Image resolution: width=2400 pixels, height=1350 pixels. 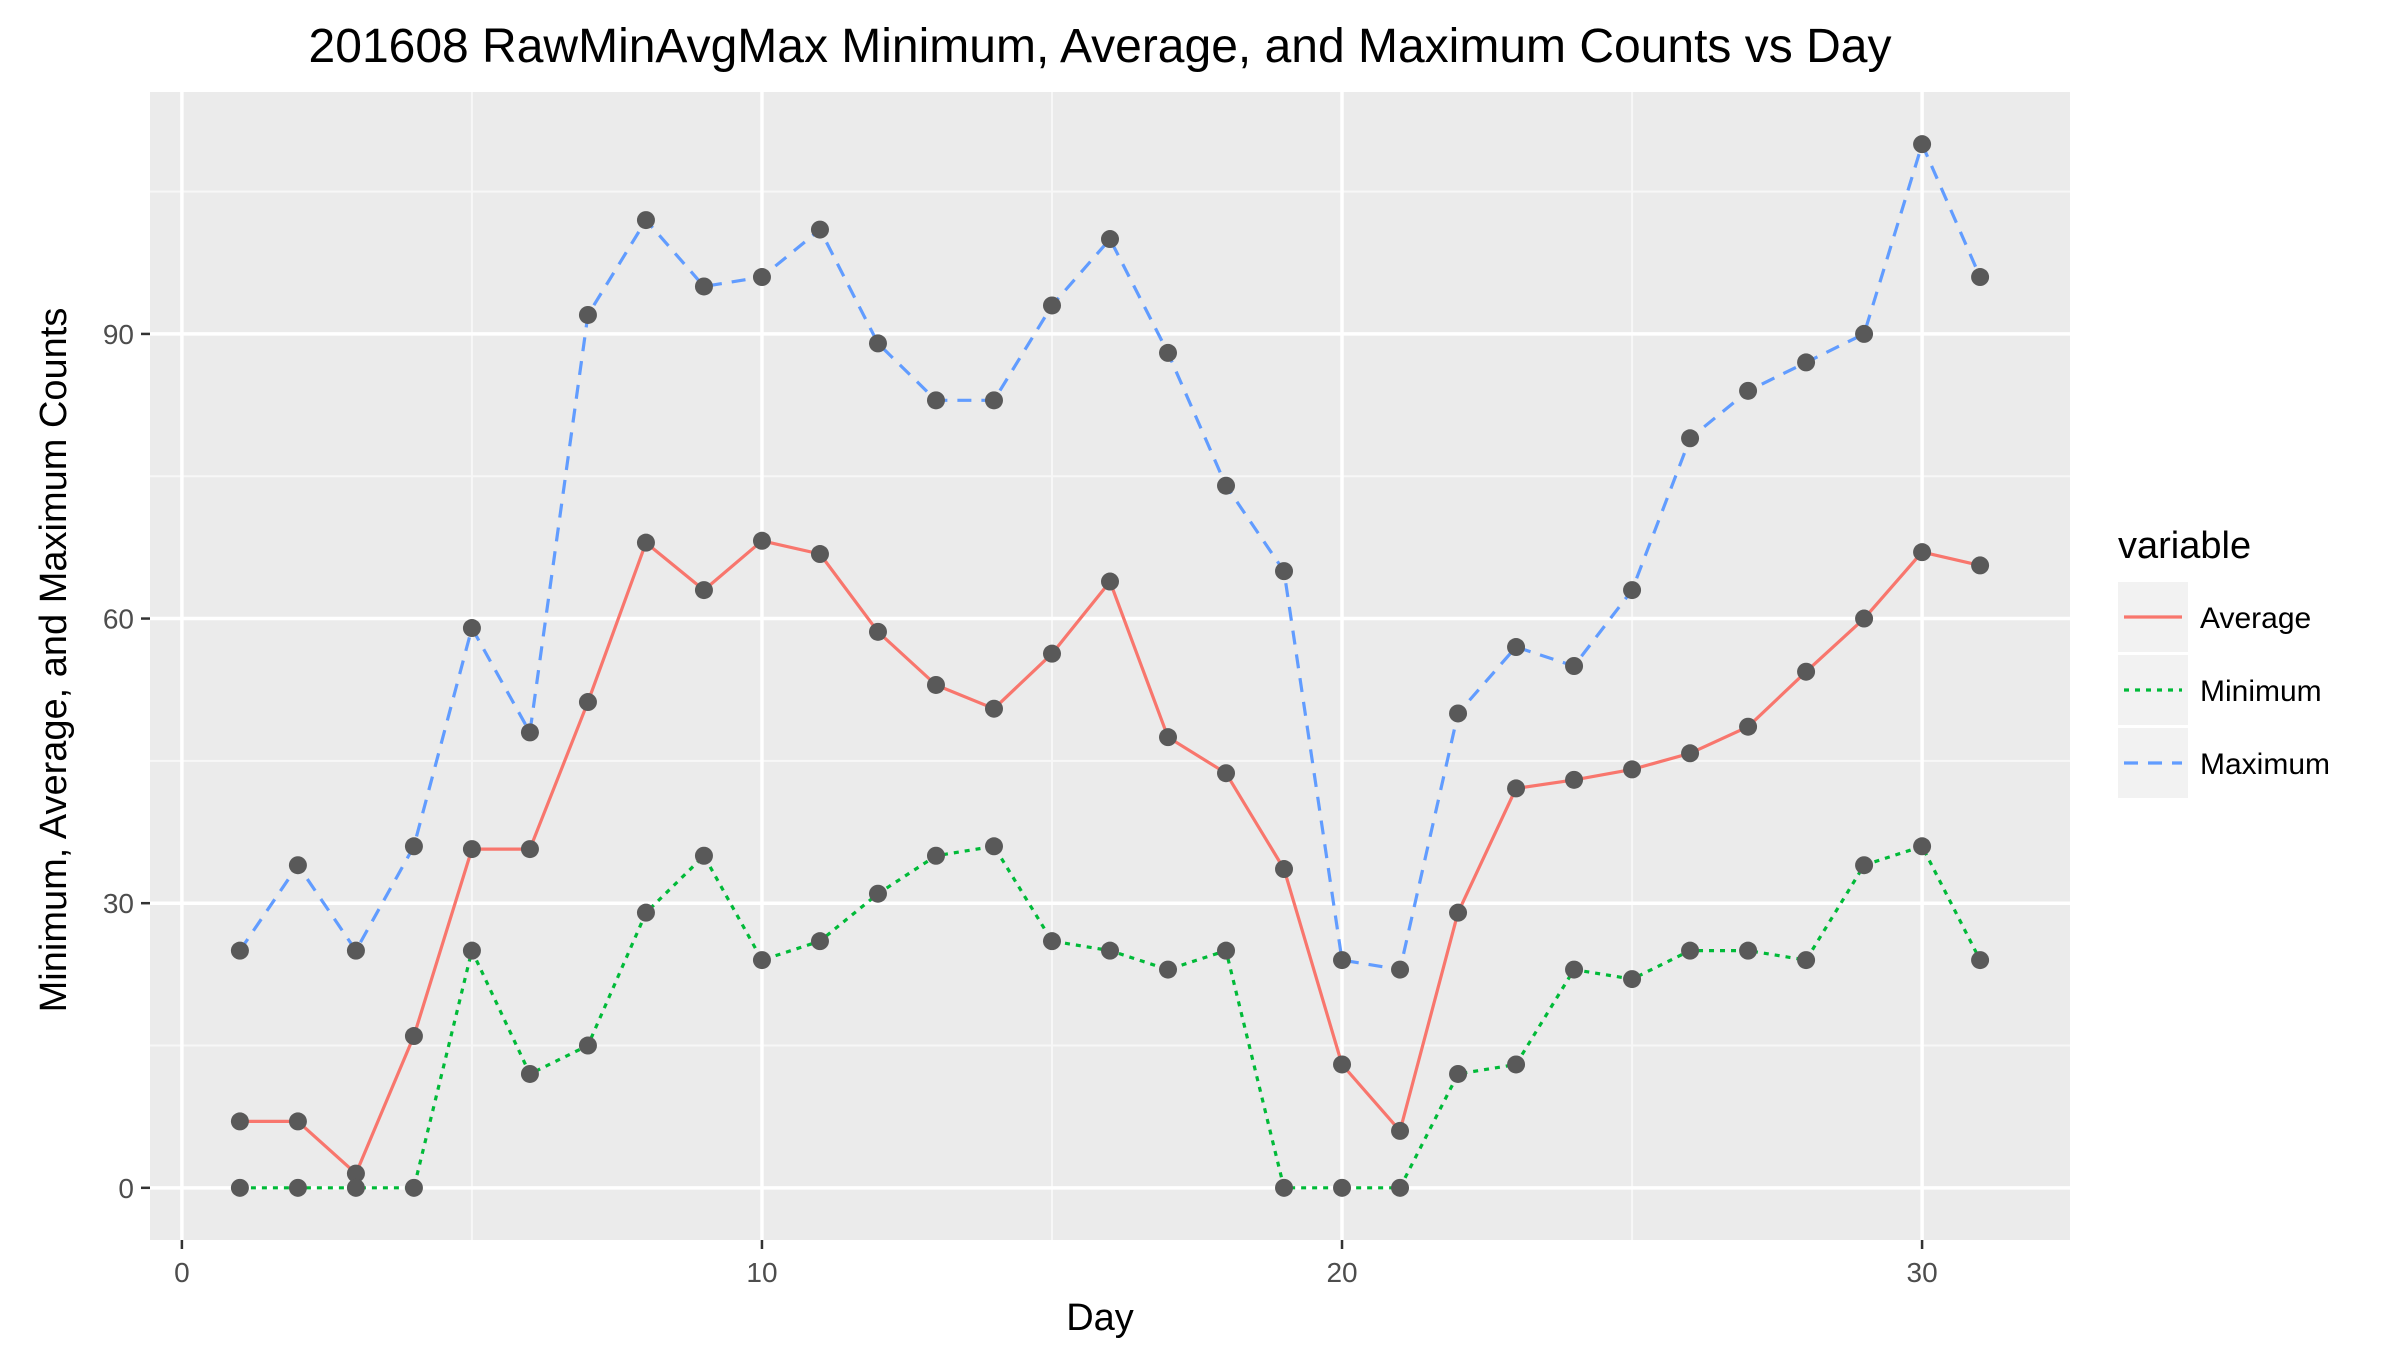 I want to click on x-tick-label: 10, so click(x=761, y=1272).